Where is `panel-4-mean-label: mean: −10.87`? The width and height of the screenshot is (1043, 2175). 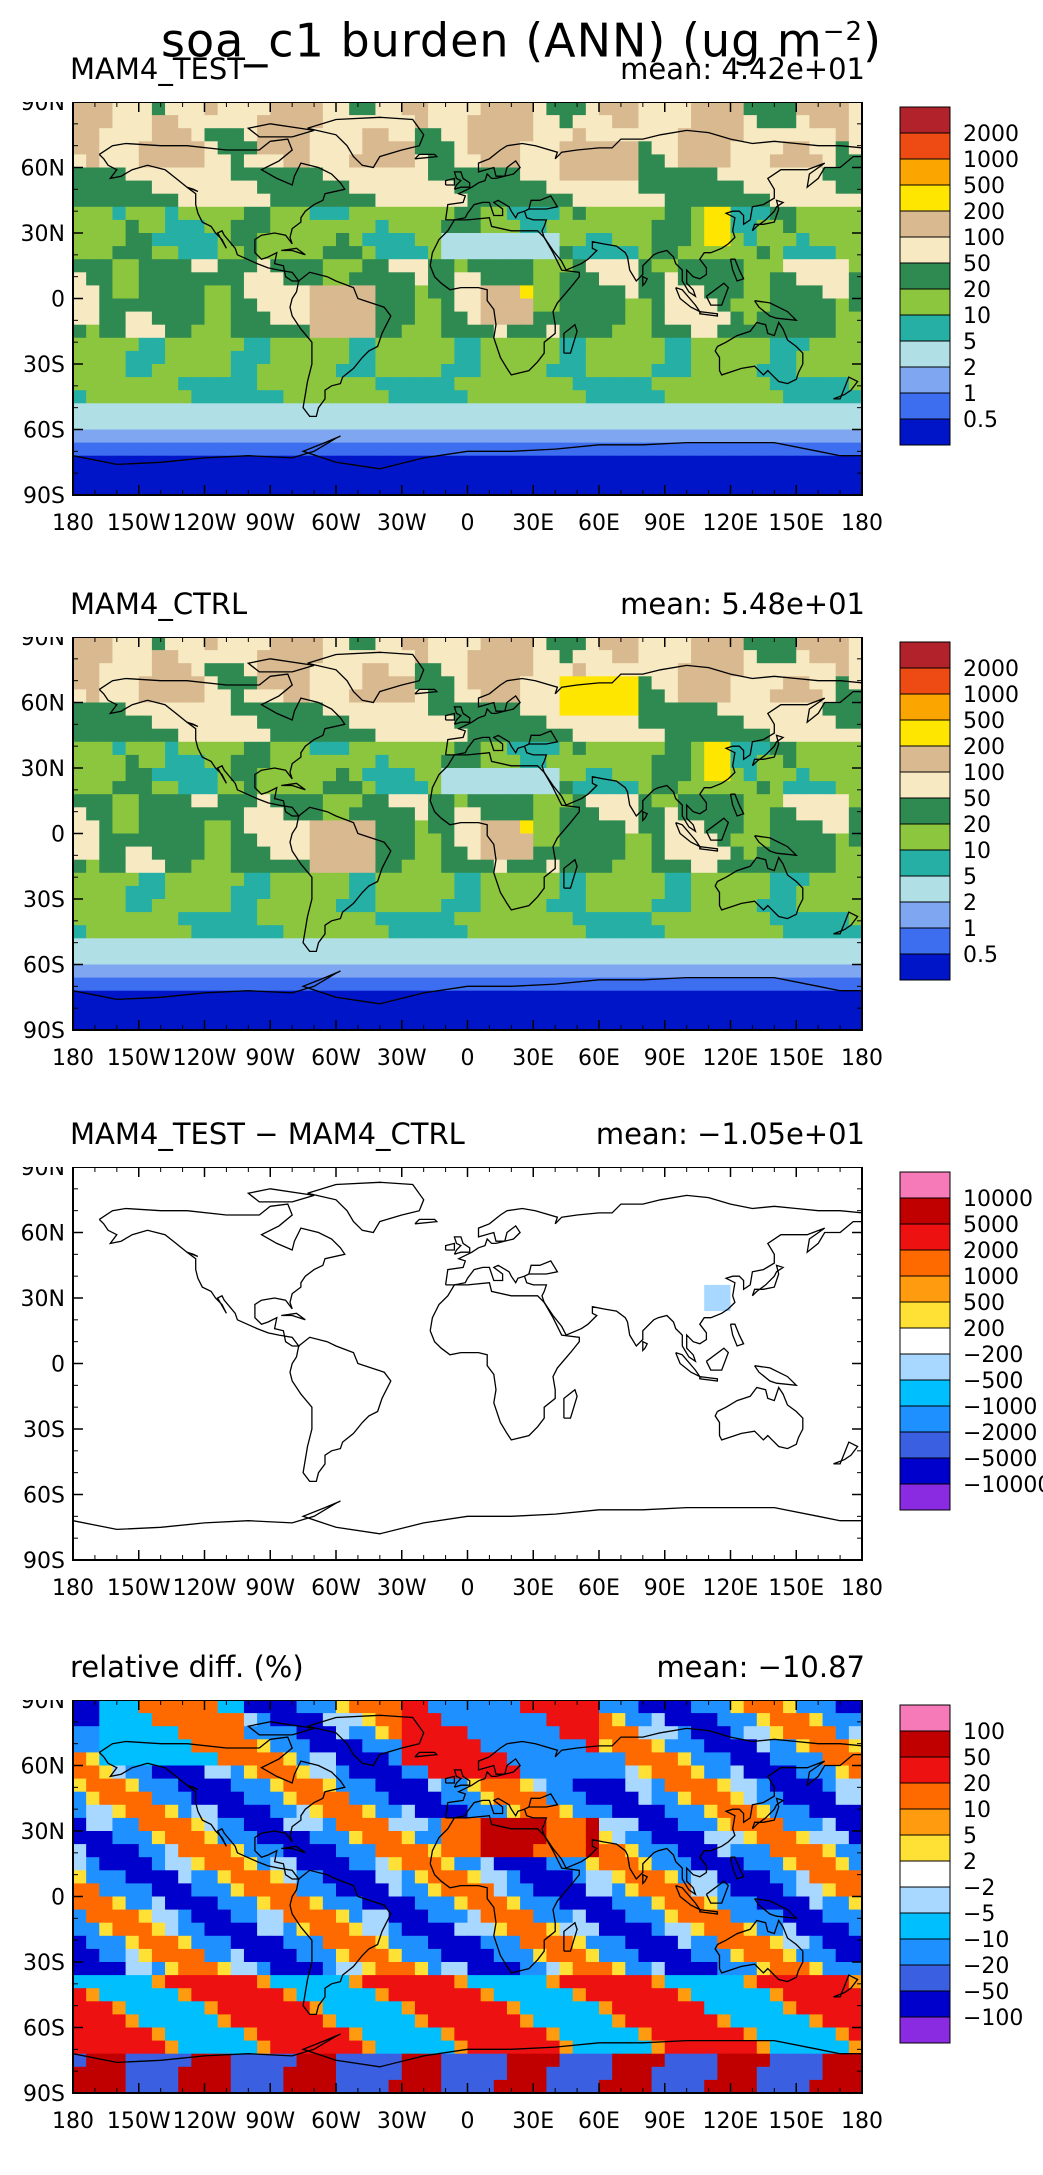
panel-4-mean-label: mean: −10.87 is located at coordinates (760, 1667).